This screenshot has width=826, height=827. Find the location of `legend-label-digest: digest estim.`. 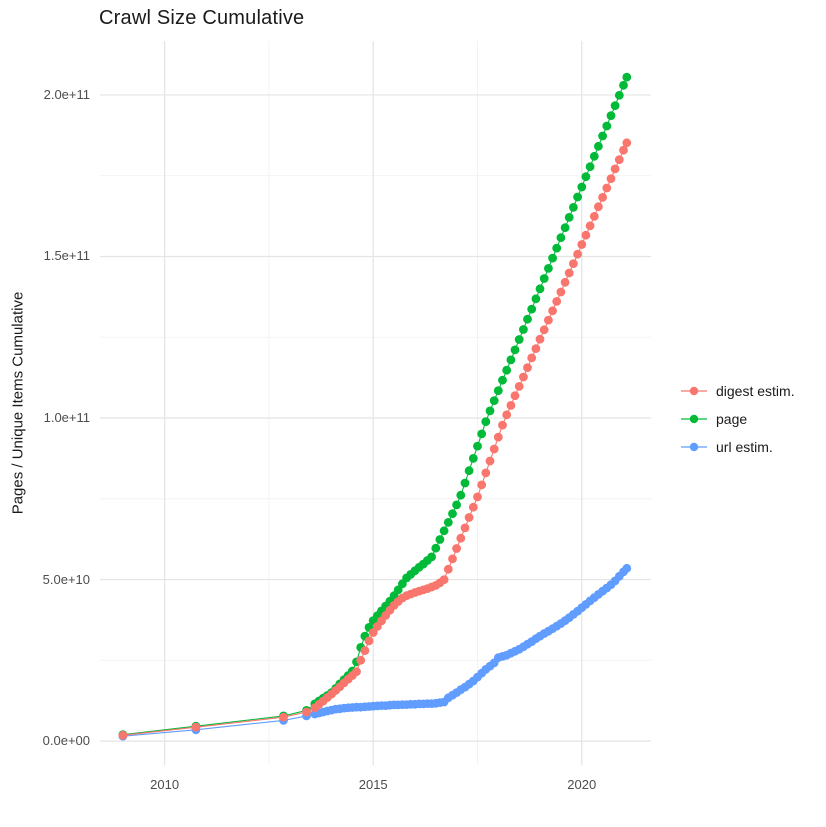

legend-label-digest: digest estim. is located at coordinates (755, 391).